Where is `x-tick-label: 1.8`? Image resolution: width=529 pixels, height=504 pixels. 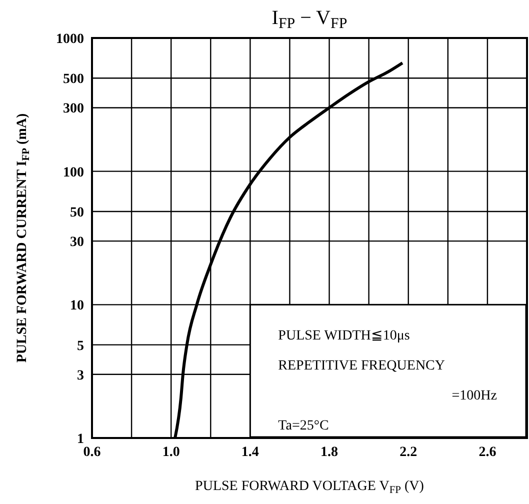
x-tick-label: 1.8 is located at coordinates (329, 452).